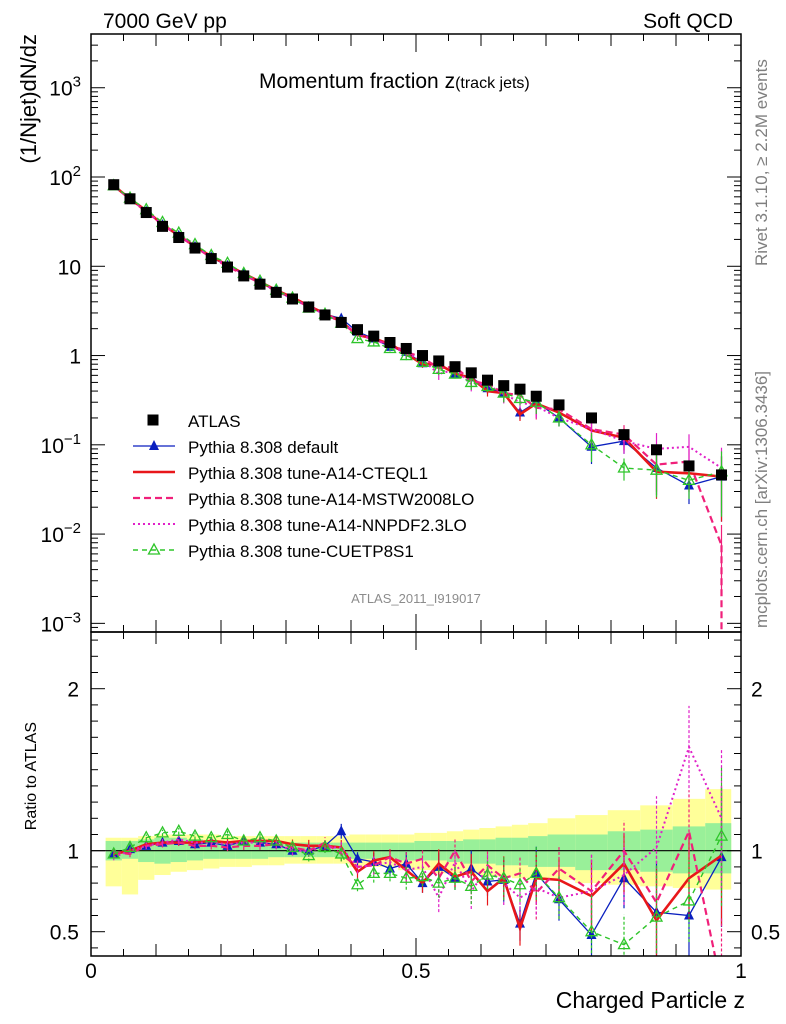 This screenshot has width=786, height=1024. I want to click on ratio-y-axis-title: Ratio to ATLAS, so click(31, 776).